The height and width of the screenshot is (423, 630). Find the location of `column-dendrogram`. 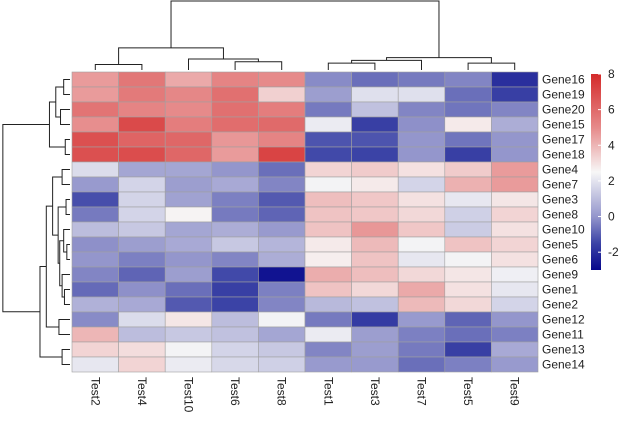

column-dendrogram is located at coordinates (305, 35).